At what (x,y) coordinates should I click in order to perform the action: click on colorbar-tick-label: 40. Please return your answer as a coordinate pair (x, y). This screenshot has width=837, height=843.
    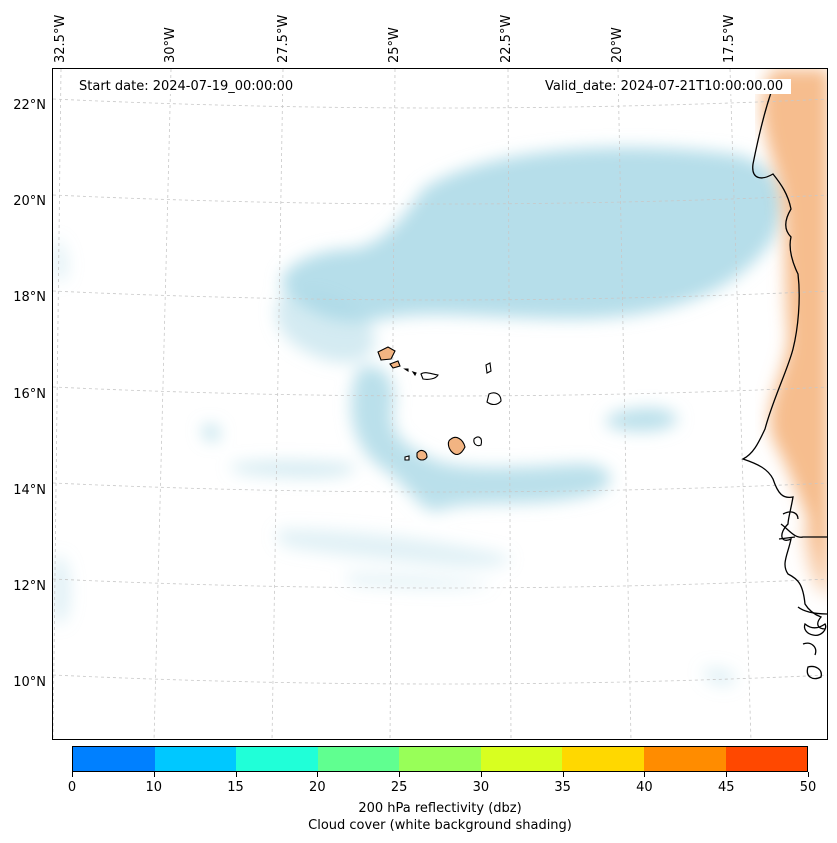
    Looking at the image, I should click on (644, 787).